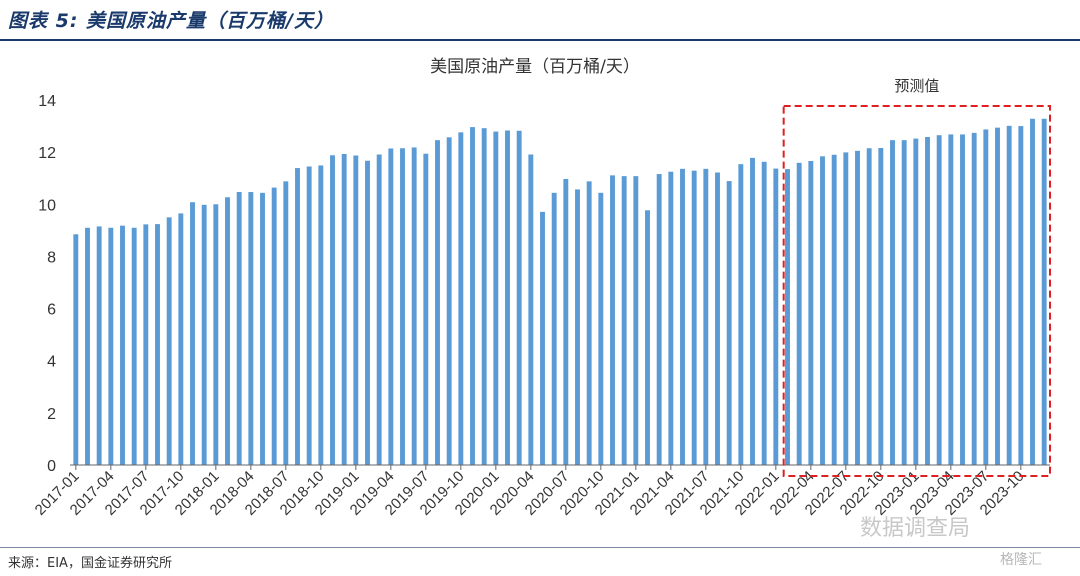  I want to click on y-tick-label: 14, so click(47, 101).